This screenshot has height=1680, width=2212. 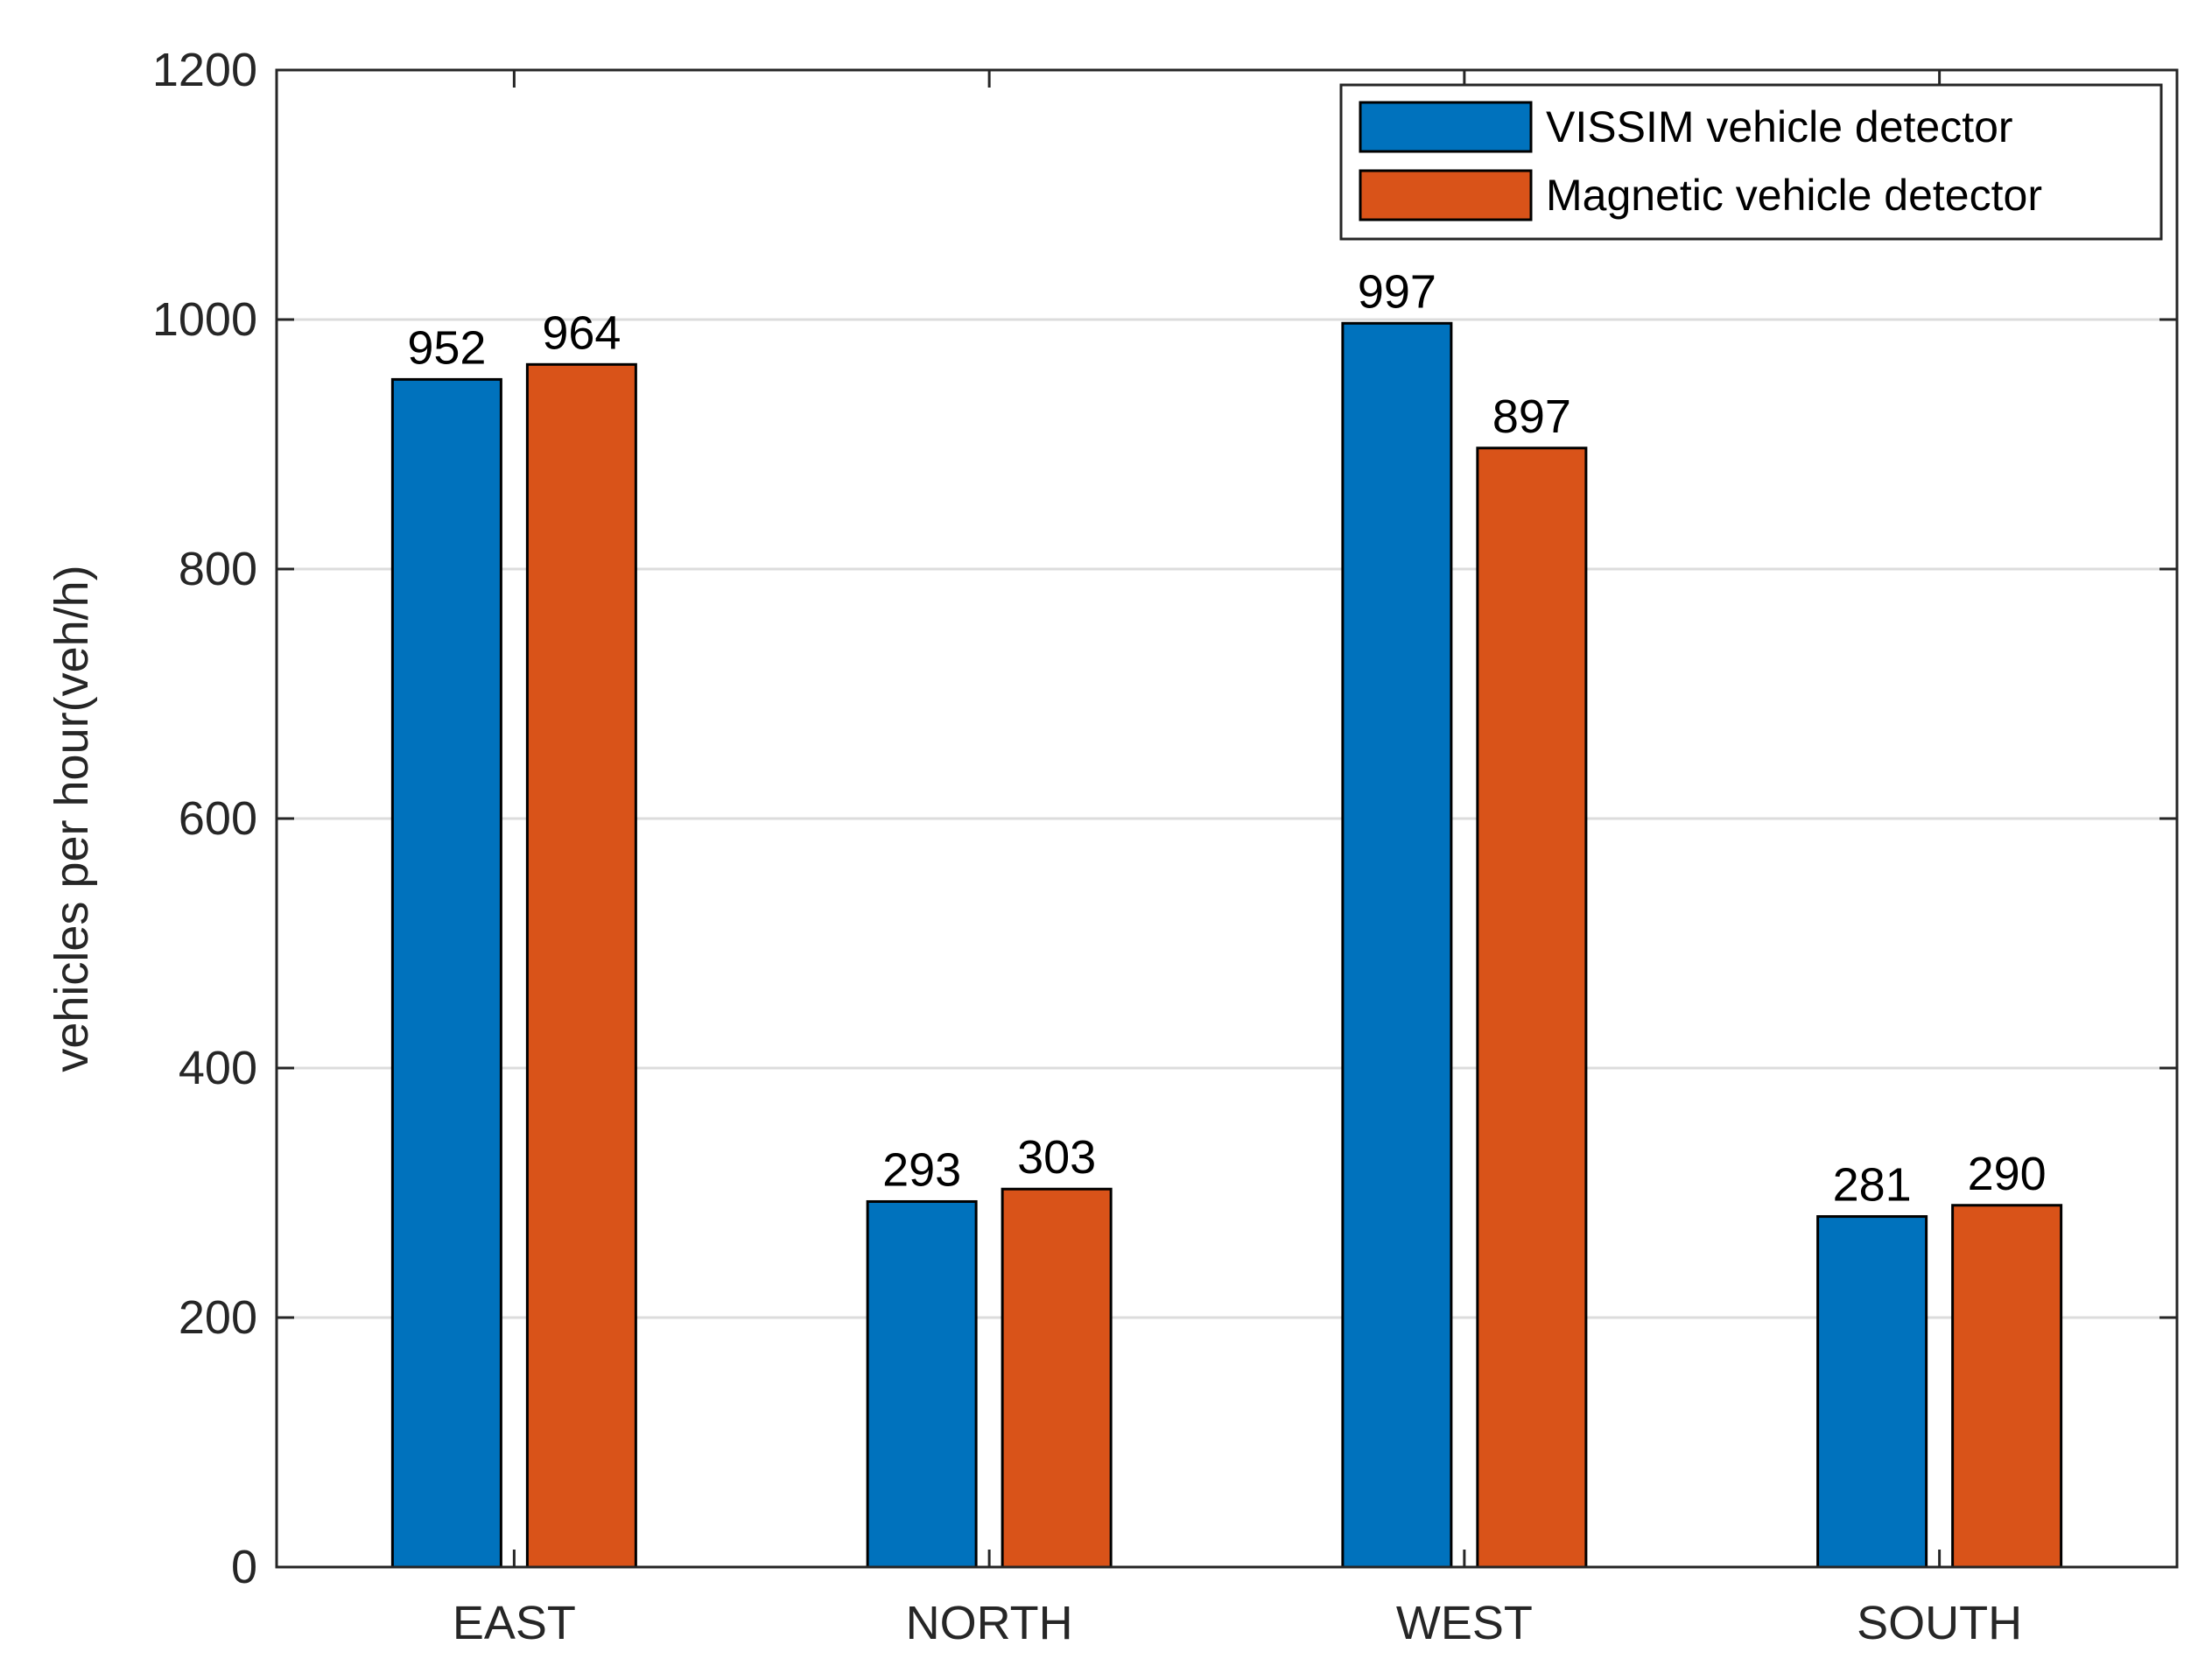 What do you see at coordinates (581, 965) in the screenshot?
I see `bar-east-magnetic` at bounding box center [581, 965].